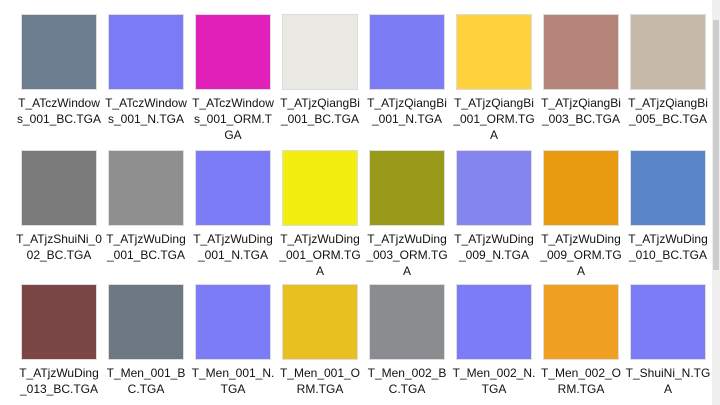  I want to click on file-item: T_ATjzWuDing_001_ORM.TGA, so click(320, 215).